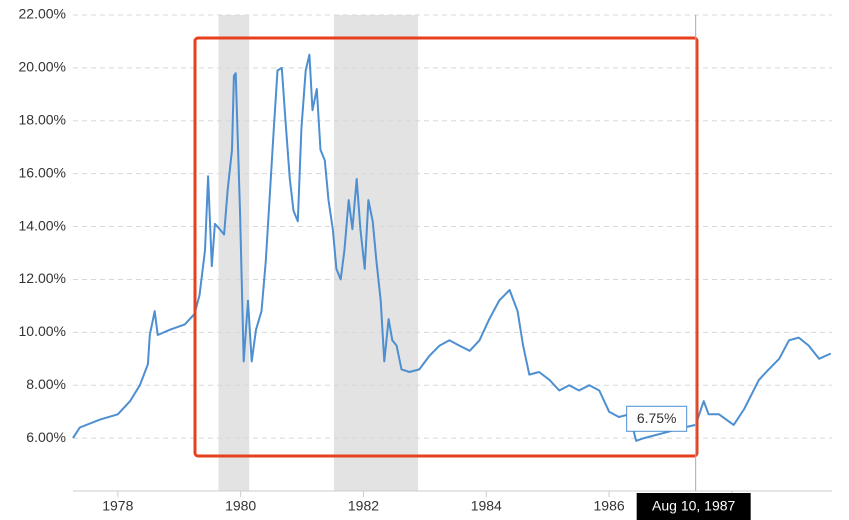  Describe the element at coordinates (42, 67) in the screenshot. I see `y-tick-label: 20.00%` at that location.